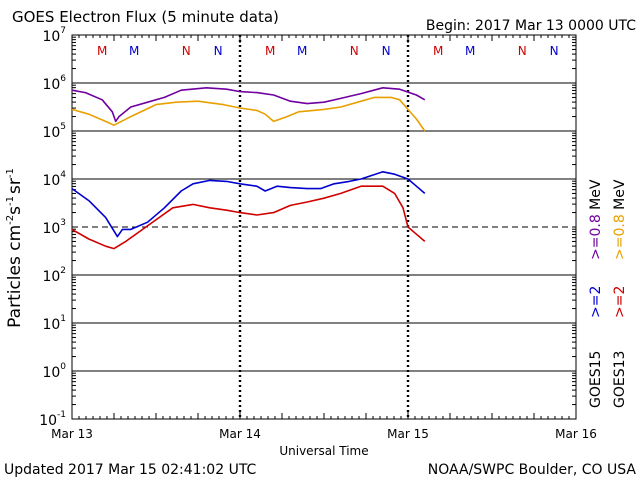  I want to click on y-tick-label: 10⁻¹, so click(52, 419).